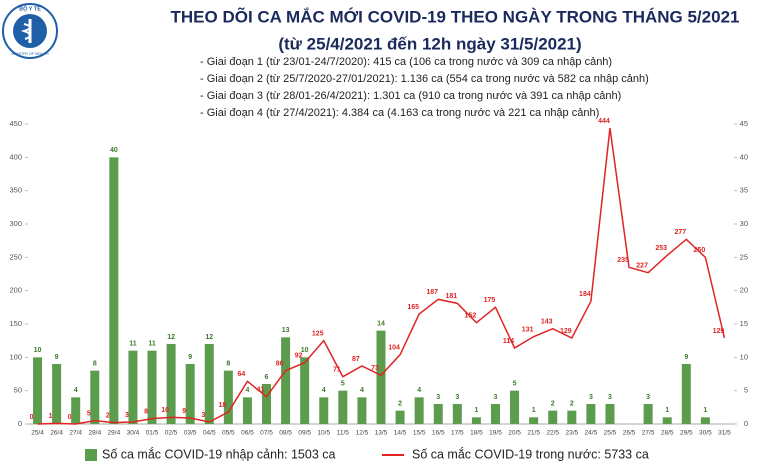 The image size is (760, 466). Describe the element at coordinates (400, 433) in the screenshot. I see `x-tick-label: 14/5` at that location.